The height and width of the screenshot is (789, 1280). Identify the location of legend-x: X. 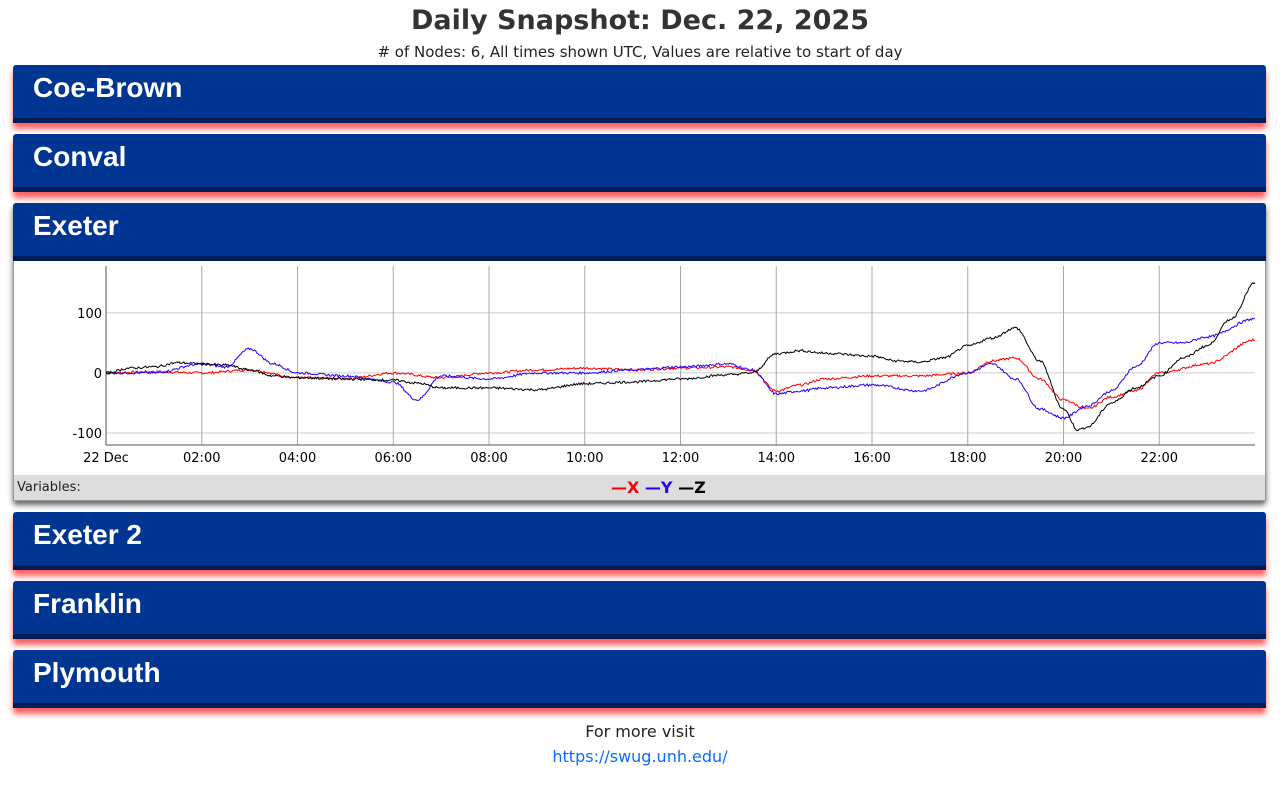
(633, 487).